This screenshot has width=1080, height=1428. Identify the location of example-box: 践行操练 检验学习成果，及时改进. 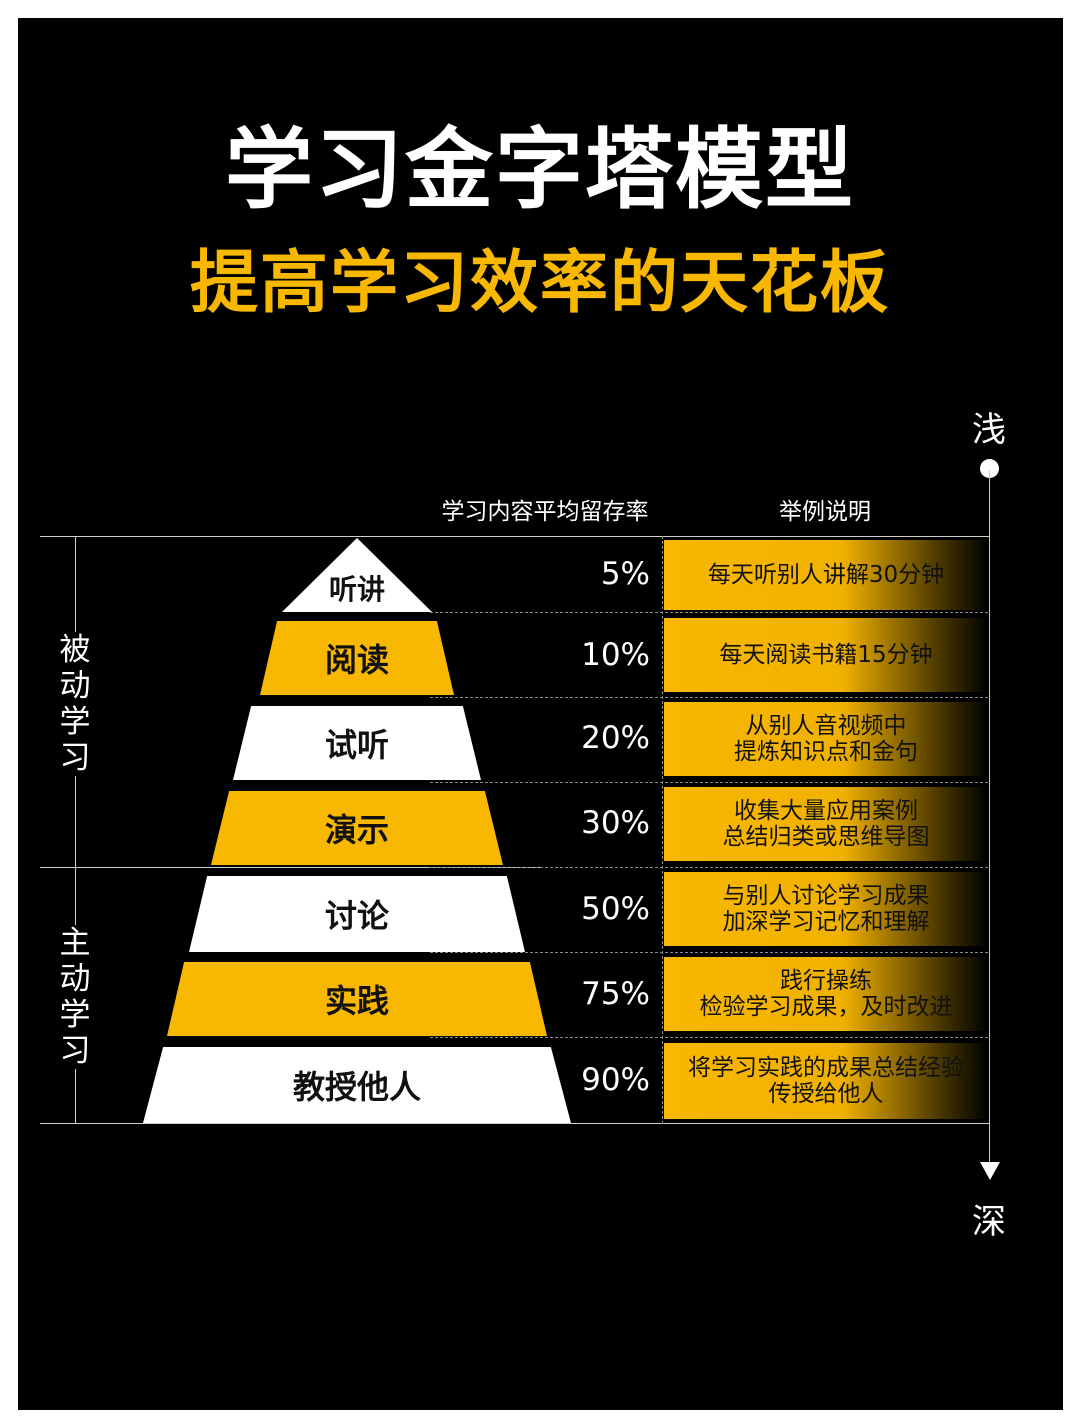
(826, 994).